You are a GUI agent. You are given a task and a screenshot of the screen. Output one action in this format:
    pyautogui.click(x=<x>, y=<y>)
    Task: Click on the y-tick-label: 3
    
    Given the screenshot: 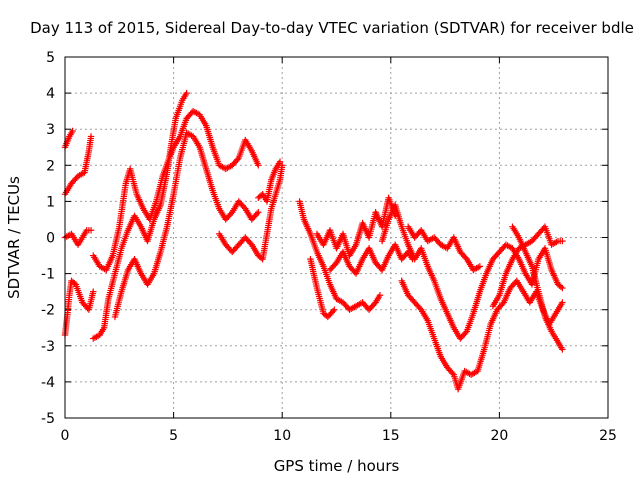 What is the action you would take?
    pyautogui.click(x=50, y=130)
    